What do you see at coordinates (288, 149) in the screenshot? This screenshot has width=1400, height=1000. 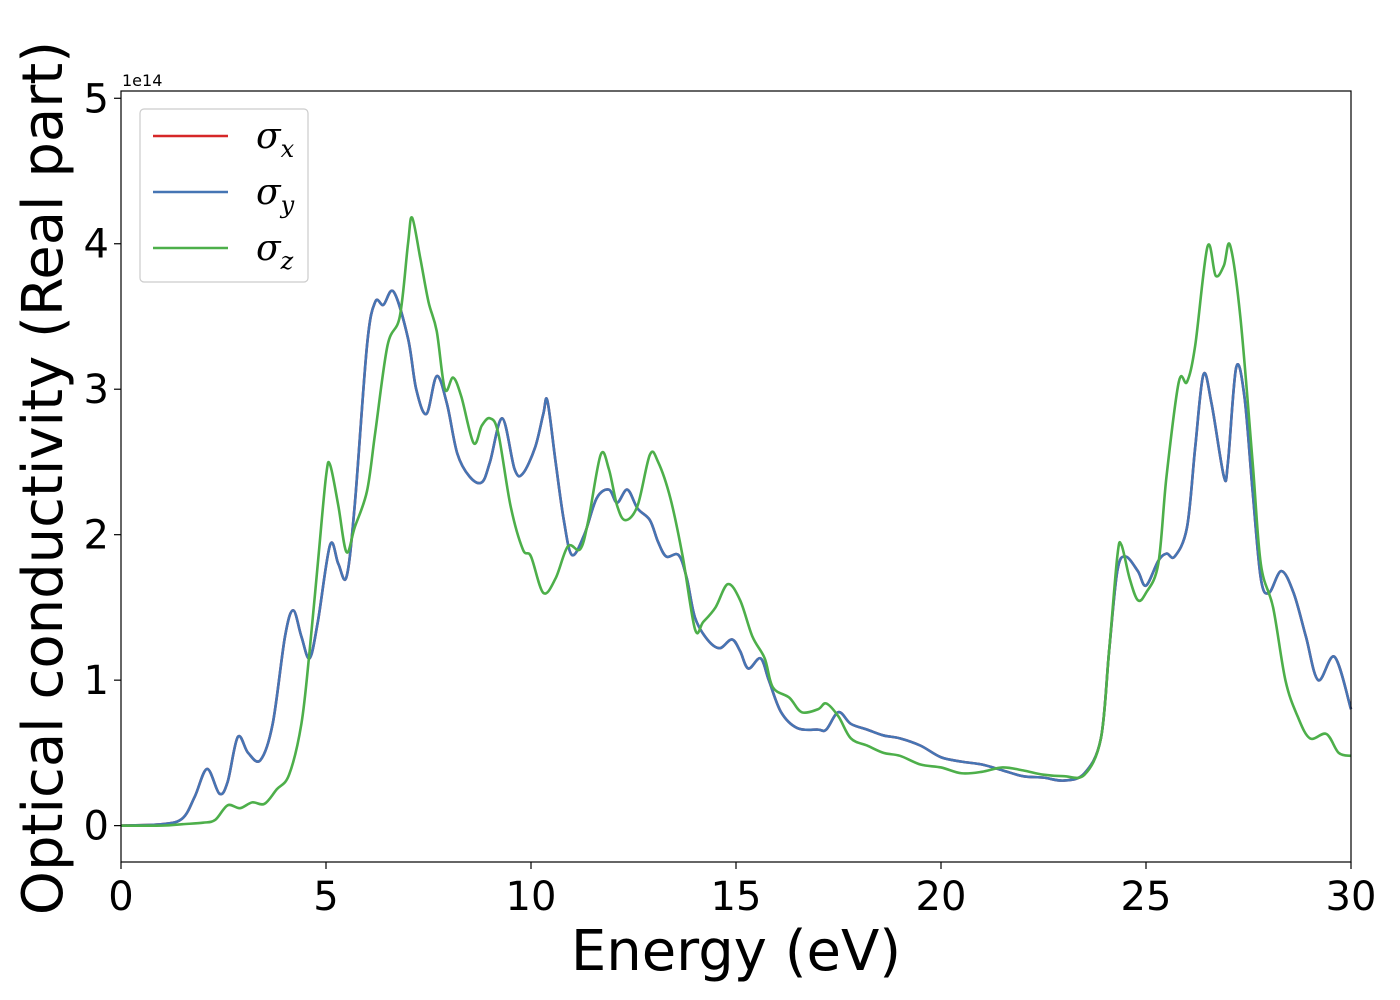 I see `legend-subscript: x` at bounding box center [288, 149].